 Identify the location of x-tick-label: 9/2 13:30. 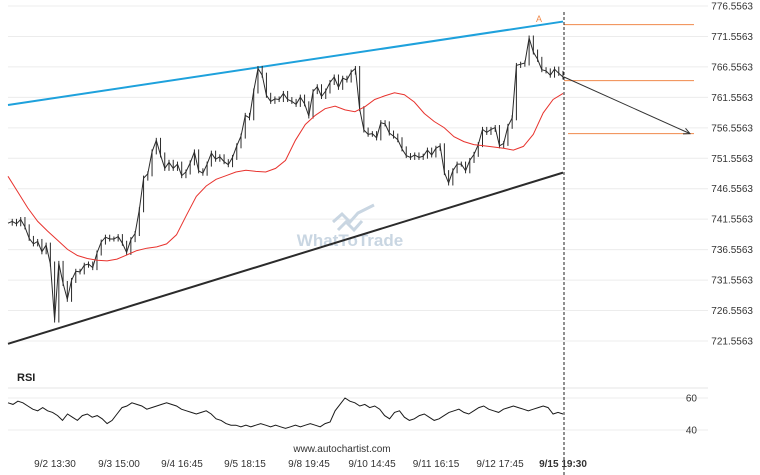
(55, 464).